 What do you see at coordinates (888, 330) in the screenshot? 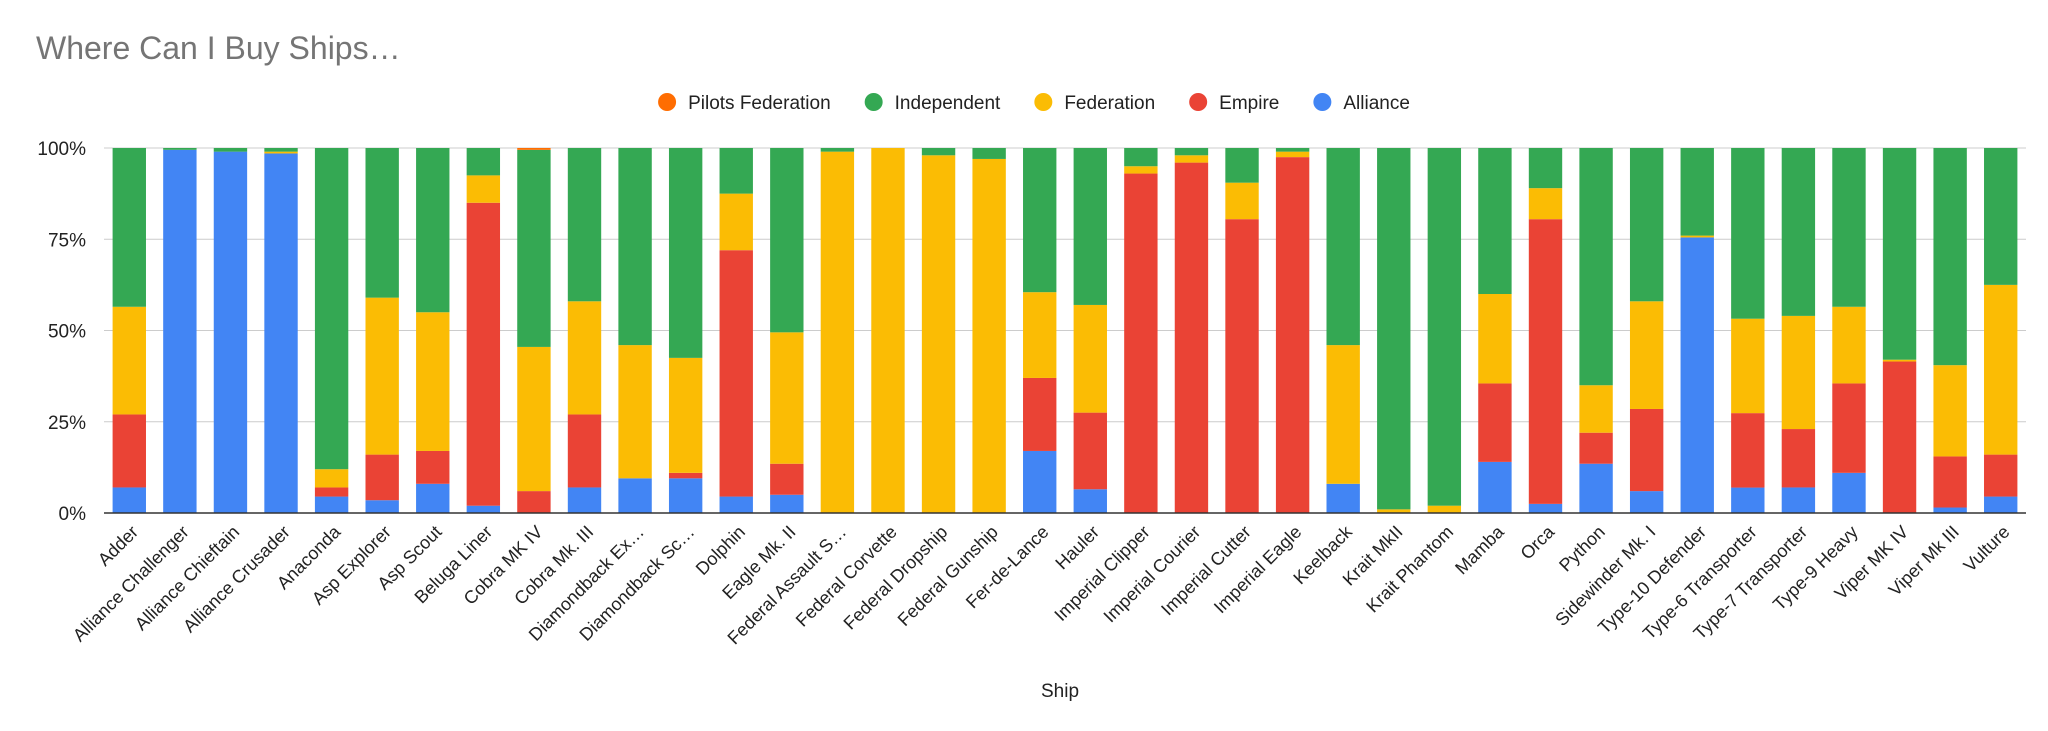
I see `bar-stack-federal-corvette` at bounding box center [888, 330].